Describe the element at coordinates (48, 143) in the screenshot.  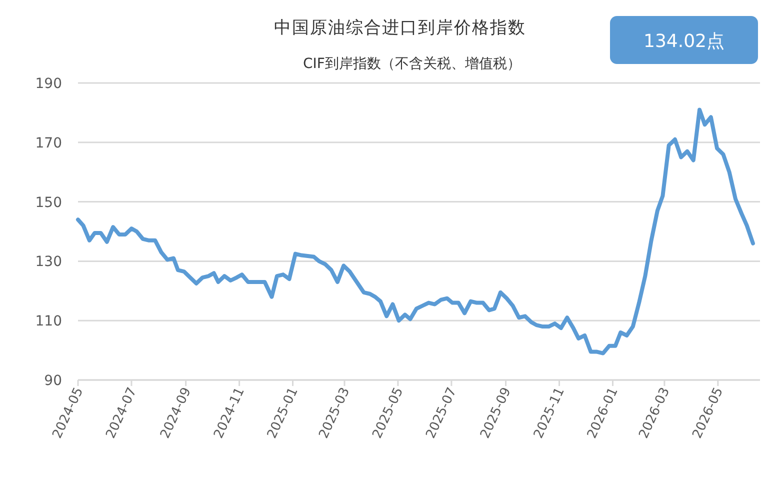
I see `y-tick-label: 170` at that location.